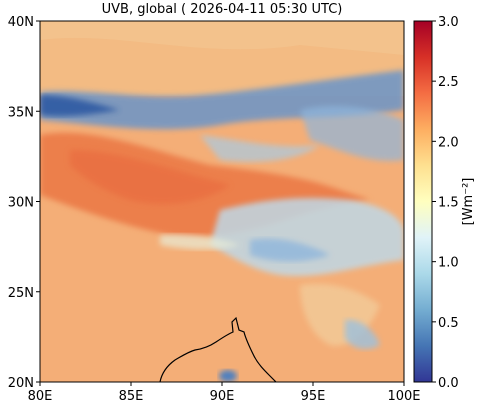 The width and height of the screenshot is (480, 408). What do you see at coordinates (21, 293) in the screenshot?
I see `y-tick-label: 25N` at bounding box center [21, 293].